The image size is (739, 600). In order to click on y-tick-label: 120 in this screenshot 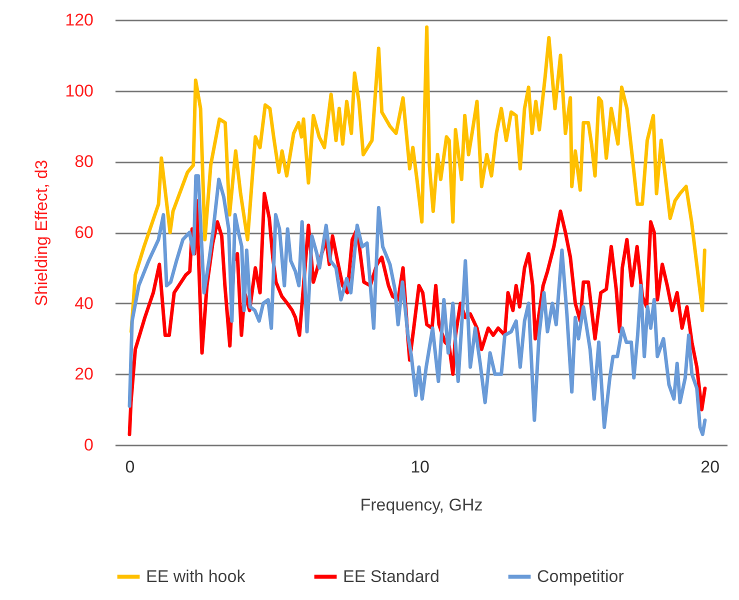, I will do `click(79, 20)`.